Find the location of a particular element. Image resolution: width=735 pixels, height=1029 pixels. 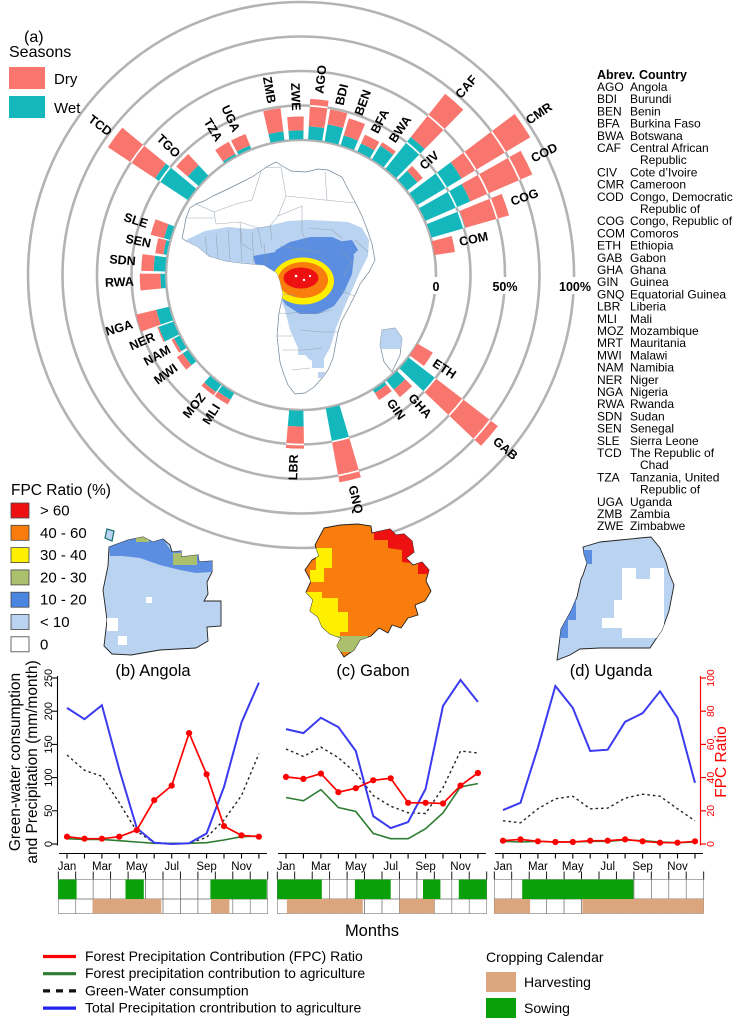

svg-text: TZA is located at coordinates (608, 477).